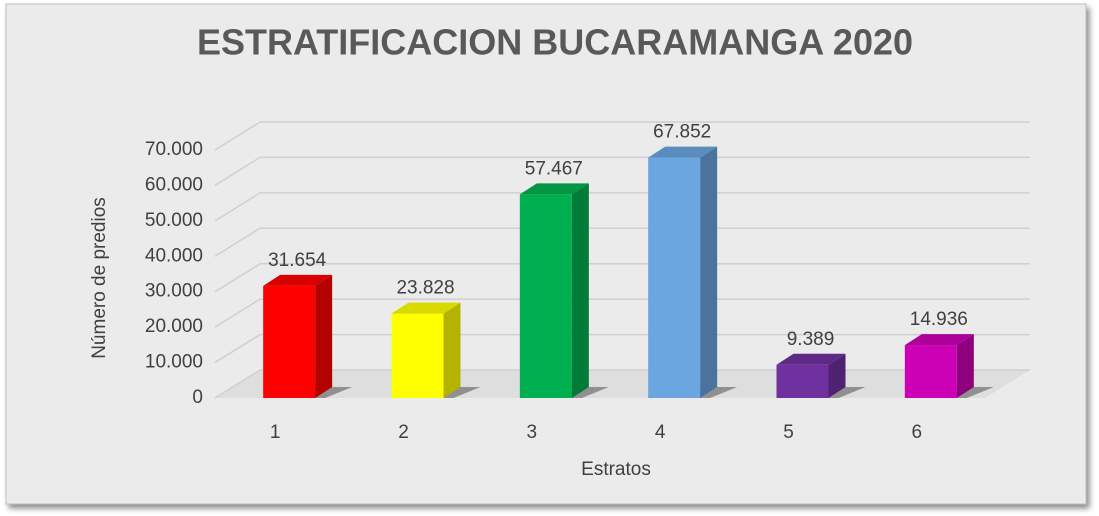 The width and height of the screenshot is (1099, 516). What do you see at coordinates (555, 42) in the screenshot?
I see `chart-title: ESTRATIFICACION BUCARAMANGA 2020` at bounding box center [555, 42].